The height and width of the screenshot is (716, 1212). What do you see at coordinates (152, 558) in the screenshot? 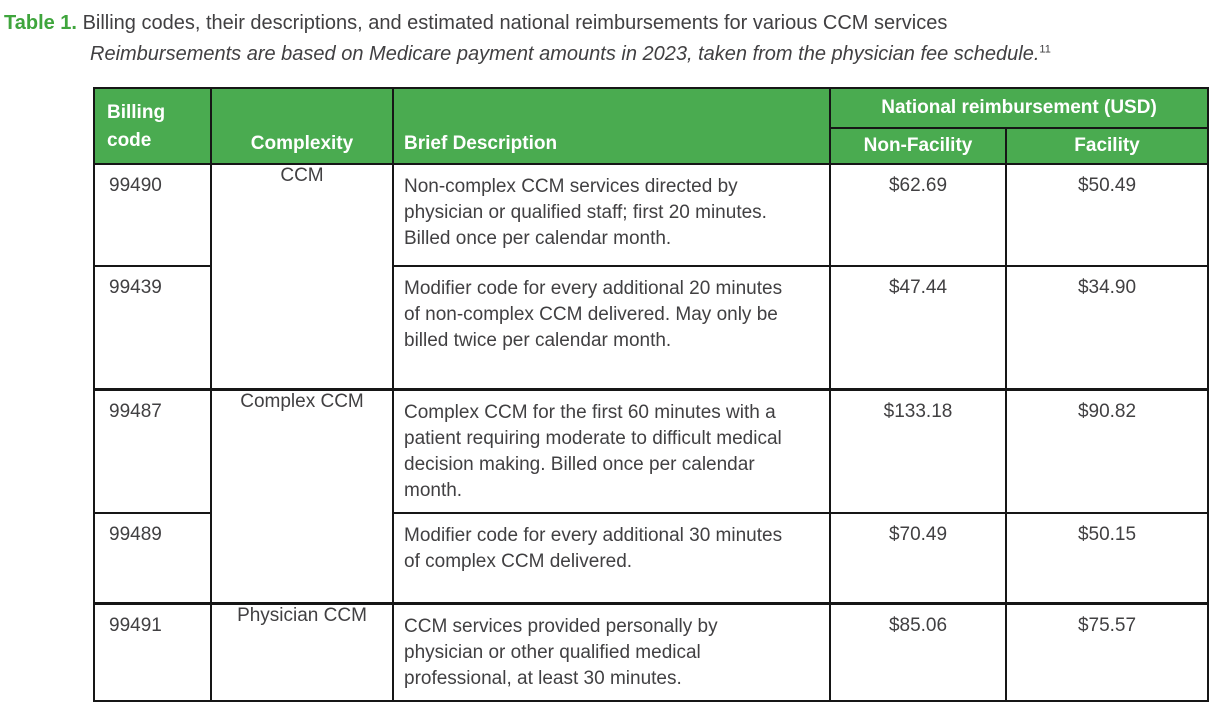
I see `billing-code-cell: 99489` at bounding box center [152, 558].